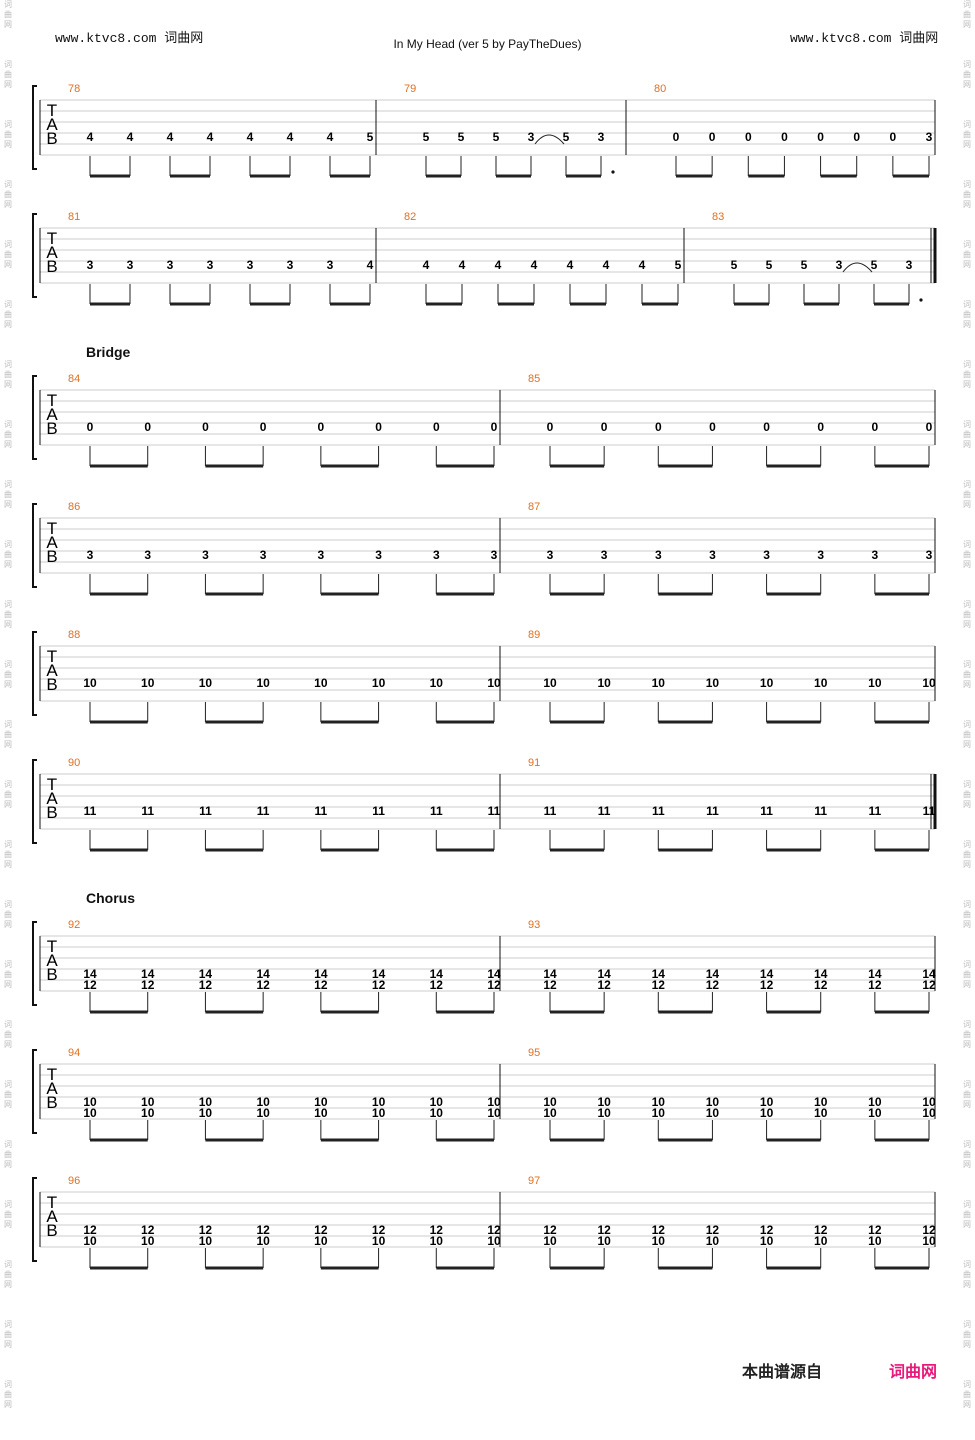 Image resolution: width=975 pixels, height=1440 pixels. What do you see at coordinates (921, 300) in the screenshot?
I see `dotted-note-dot` at bounding box center [921, 300].